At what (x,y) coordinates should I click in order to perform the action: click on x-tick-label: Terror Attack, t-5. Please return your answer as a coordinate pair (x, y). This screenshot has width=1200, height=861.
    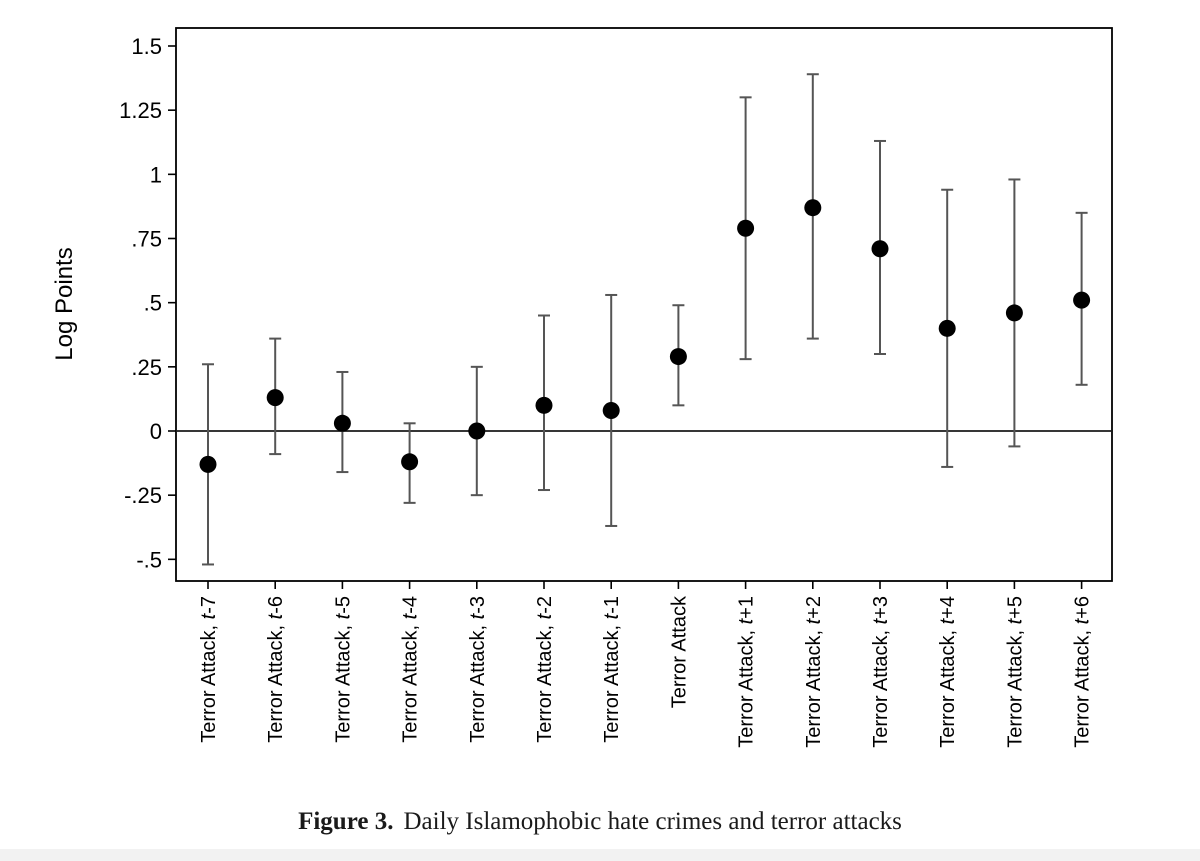
    Looking at the image, I should click on (343, 669).